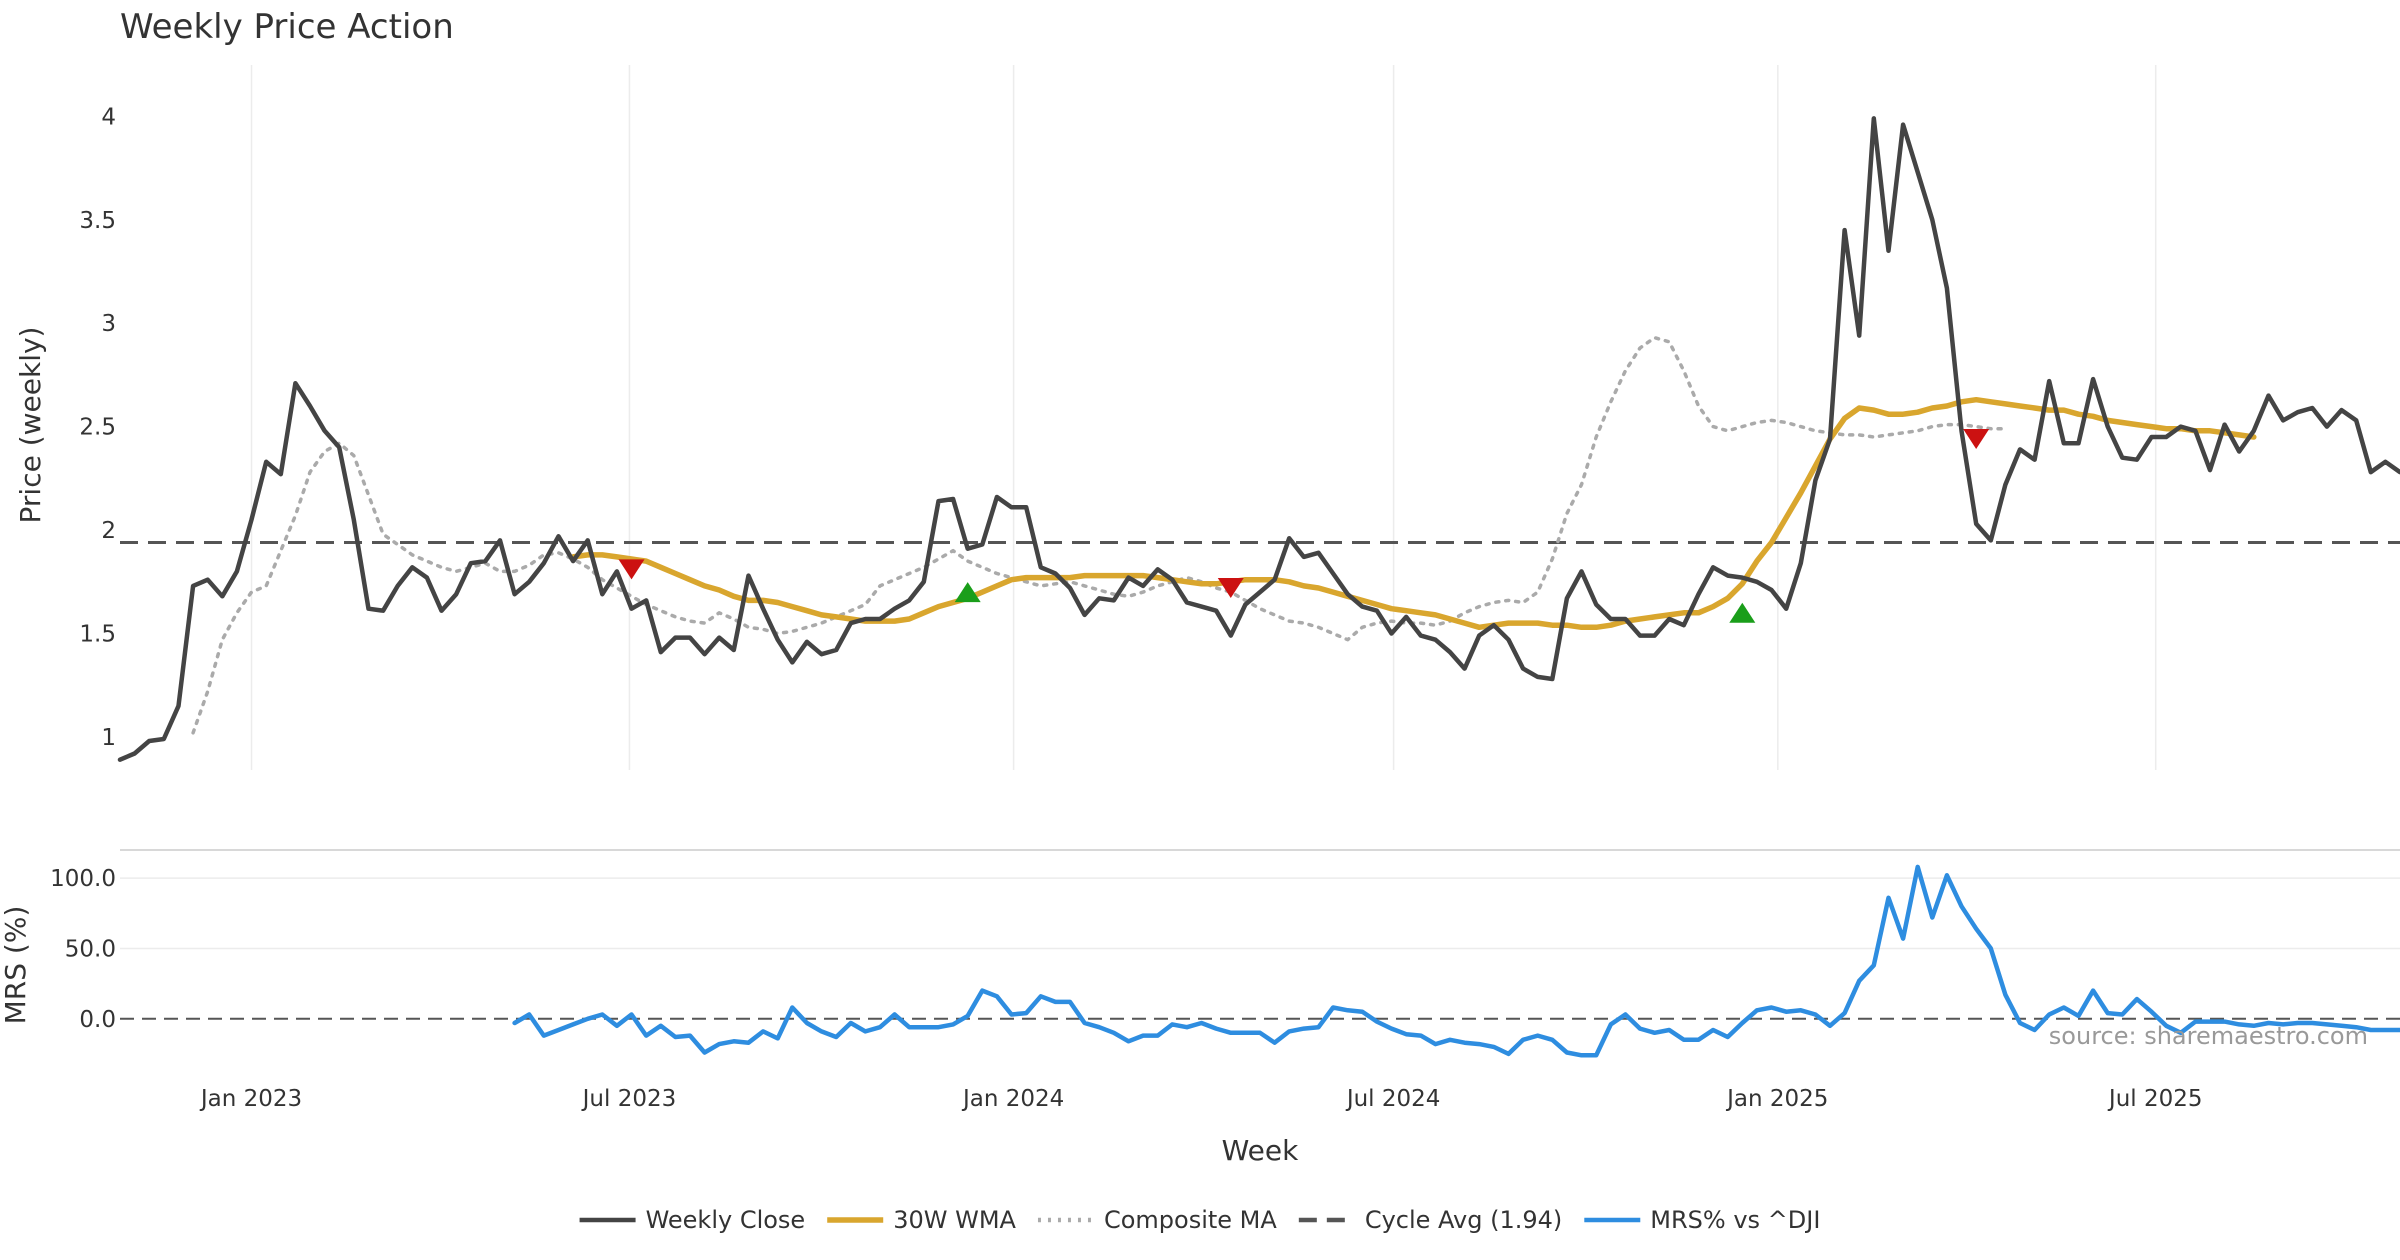 This screenshot has height=1260, width=2400. I want to click on chart-title: Weekly Price Action, so click(287, 27).